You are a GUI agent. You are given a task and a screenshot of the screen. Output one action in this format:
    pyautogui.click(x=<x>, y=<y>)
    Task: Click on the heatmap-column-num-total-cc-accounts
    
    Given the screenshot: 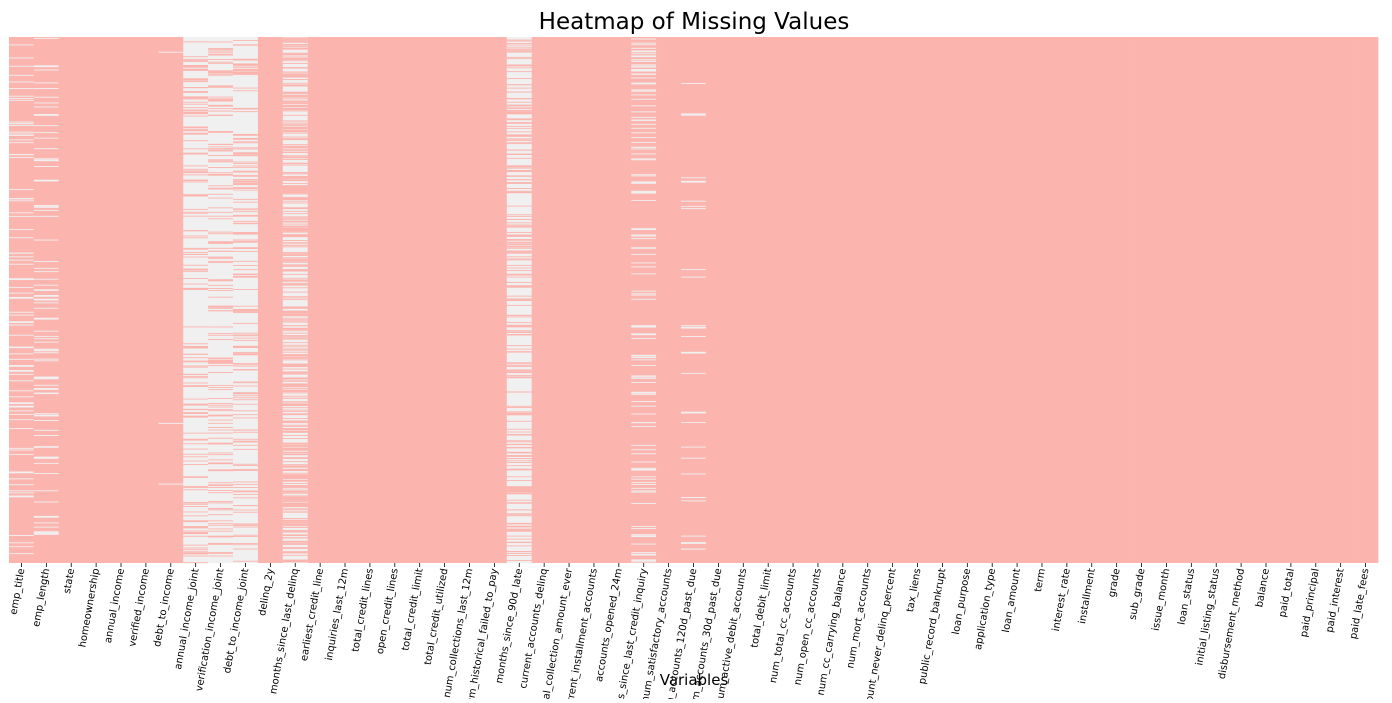 What is the action you would take?
    pyautogui.click(x=793, y=300)
    